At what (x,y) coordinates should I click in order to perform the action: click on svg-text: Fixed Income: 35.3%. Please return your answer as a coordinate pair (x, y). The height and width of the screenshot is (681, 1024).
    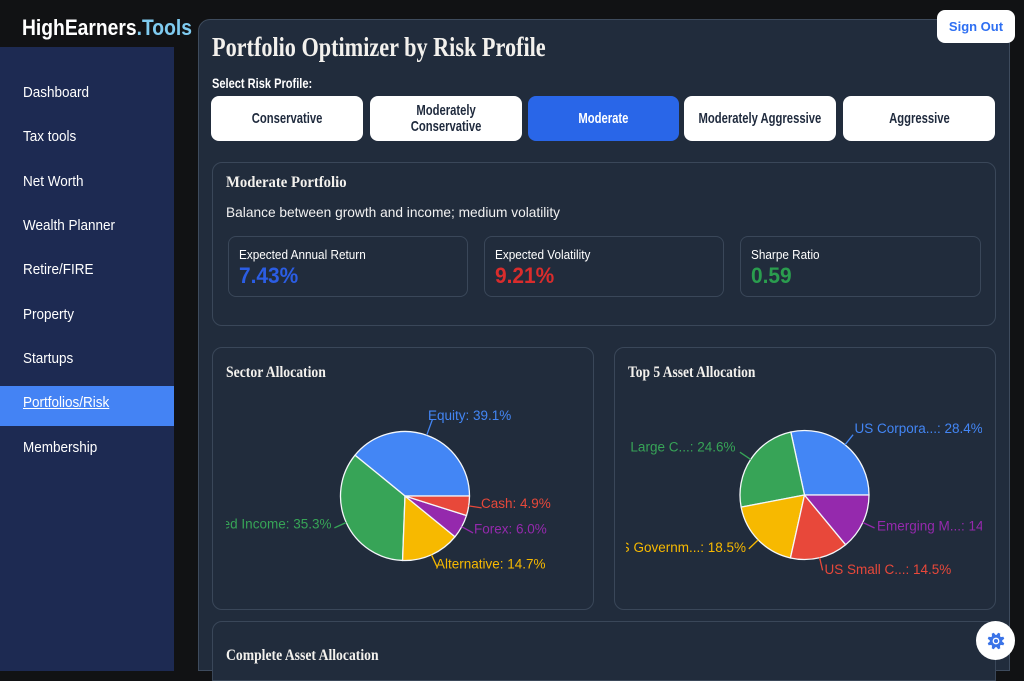
    Looking at the image, I should click on (279, 523).